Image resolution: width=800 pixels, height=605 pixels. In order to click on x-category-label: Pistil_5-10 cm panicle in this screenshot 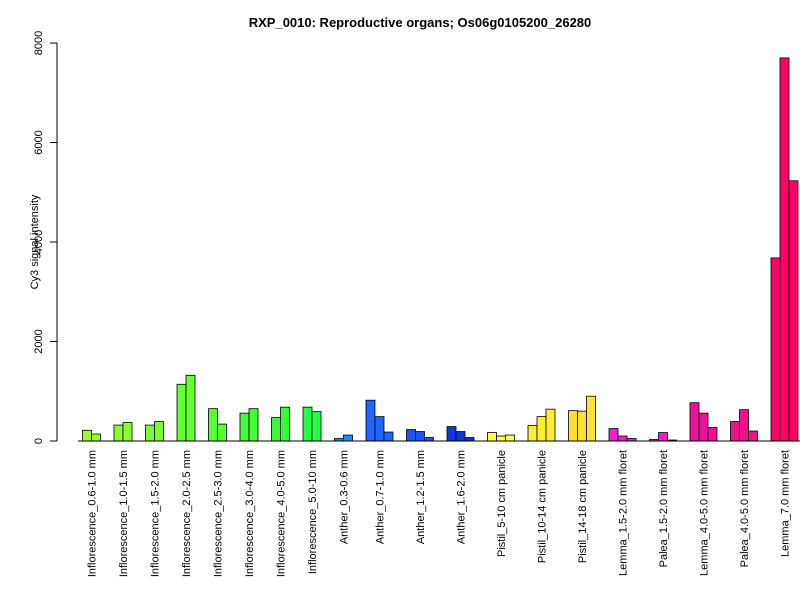, I will do `click(502, 503)`.